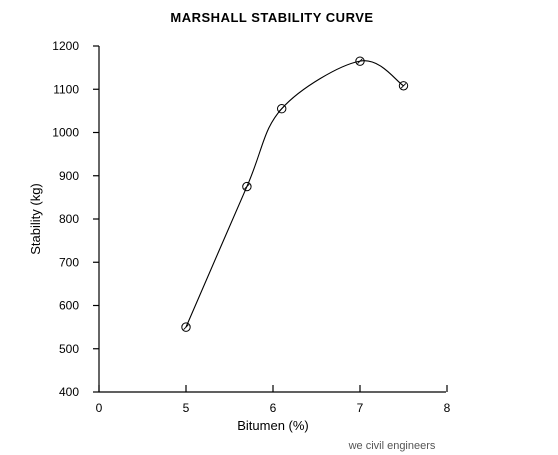  Describe the element at coordinates (273, 400) in the screenshot. I see `x-ticks: 0 5 6 7 8` at that location.